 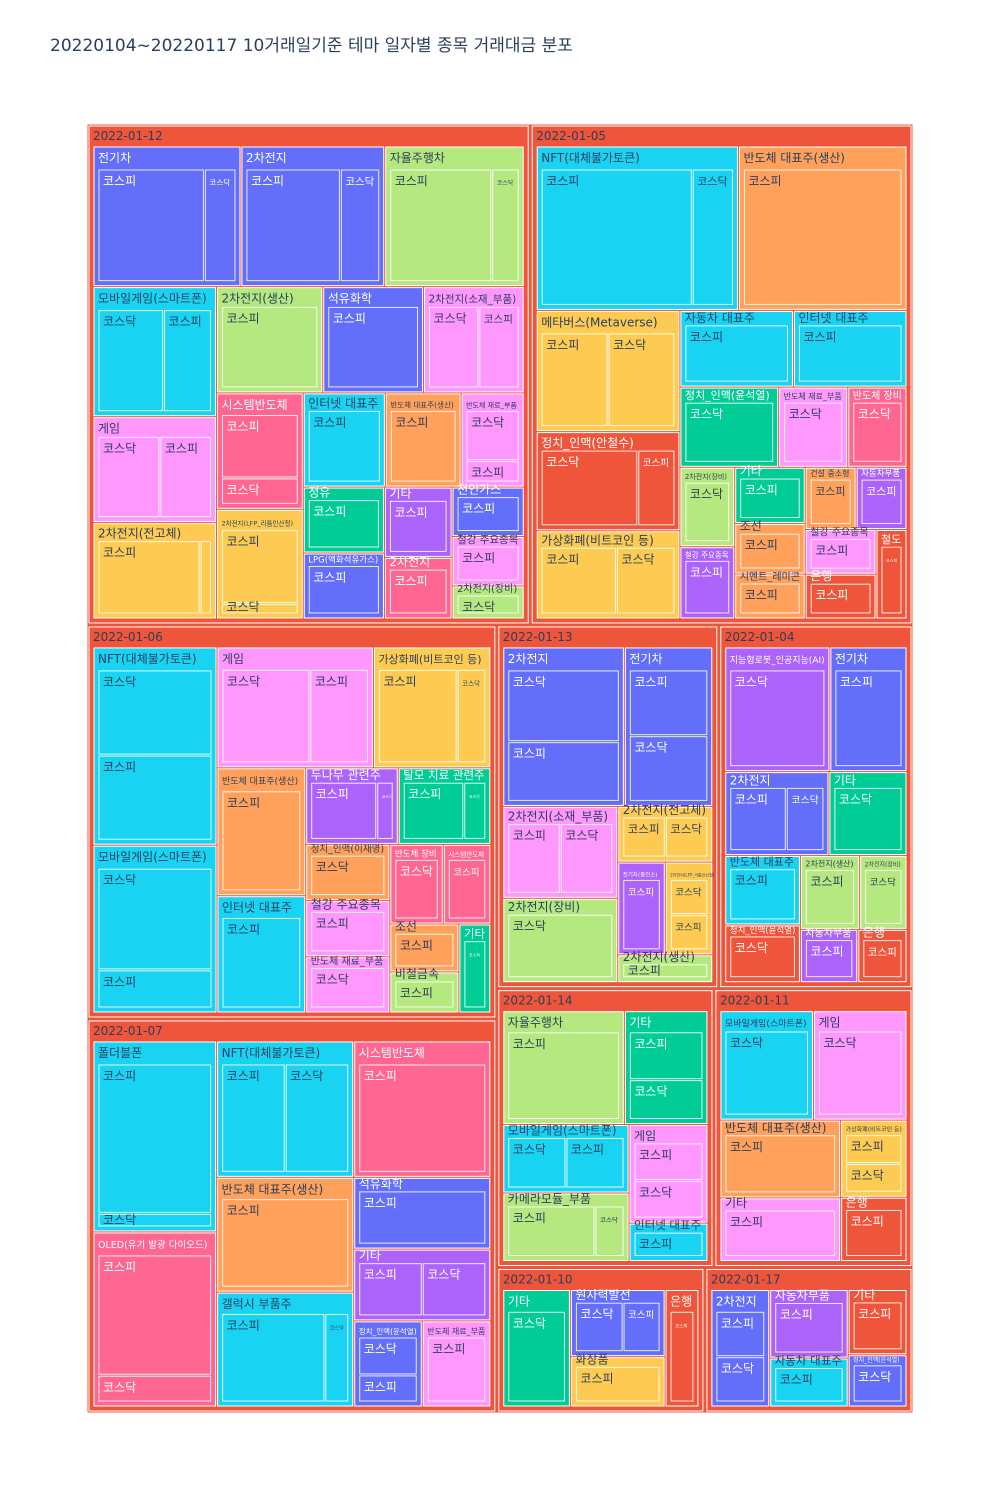 I want to click on theme-label: 정치_인맥(안철수), so click(x=587, y=443).